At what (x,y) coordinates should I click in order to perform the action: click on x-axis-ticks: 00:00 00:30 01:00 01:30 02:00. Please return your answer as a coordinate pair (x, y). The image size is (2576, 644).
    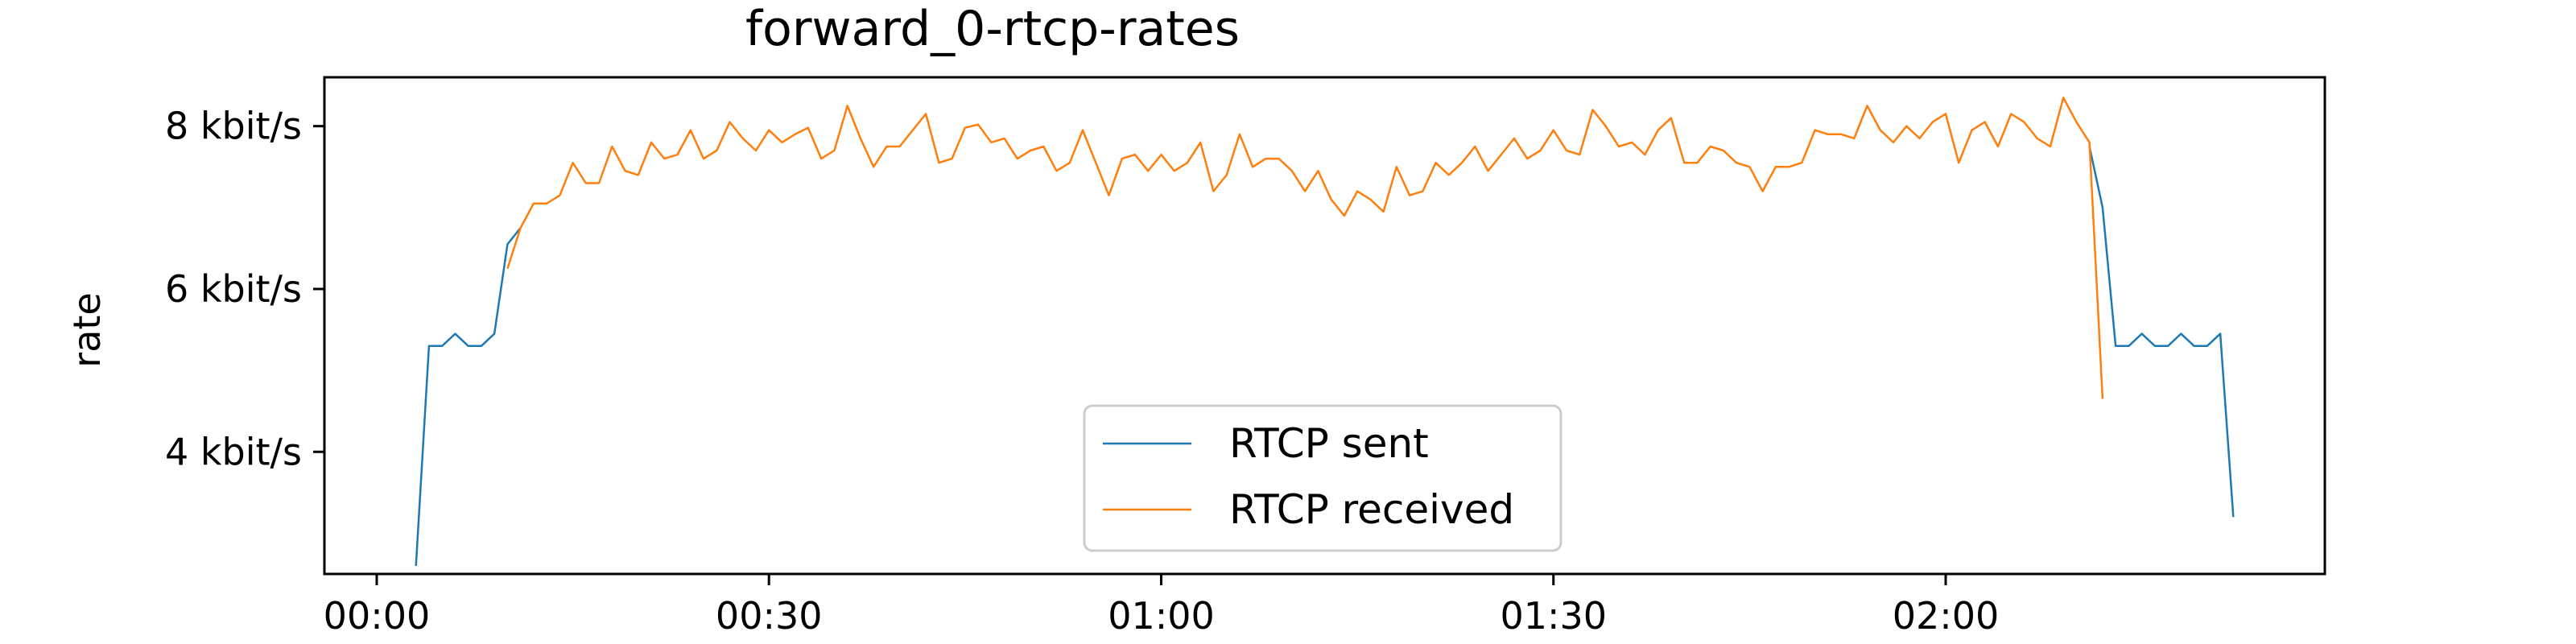
    Looking at the image, I should click on (1162, 606).